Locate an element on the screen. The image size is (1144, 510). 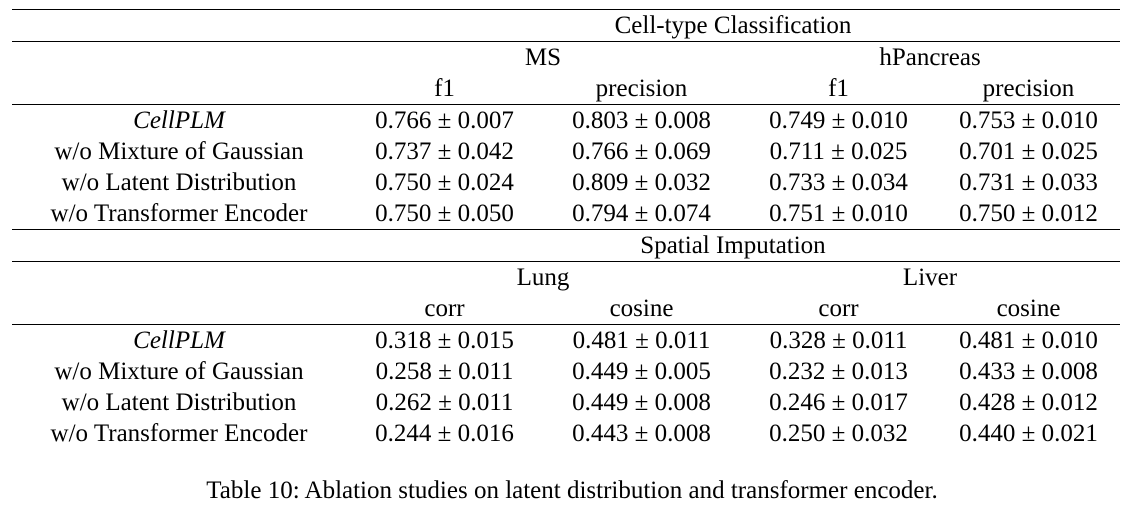
table-cell: 0.250 ± 0.032 is located at coordinates (838, 433).